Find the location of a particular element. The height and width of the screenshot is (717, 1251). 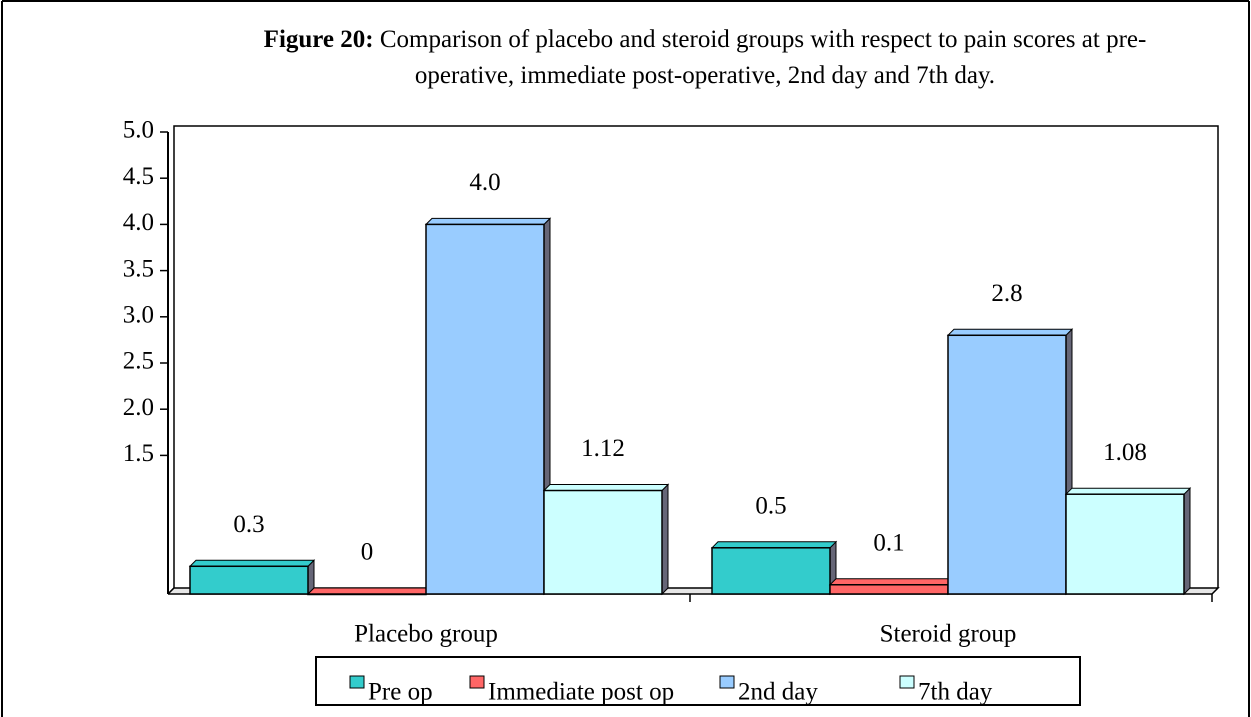

legend-label: 7th day is located at coordinates (955, 692).